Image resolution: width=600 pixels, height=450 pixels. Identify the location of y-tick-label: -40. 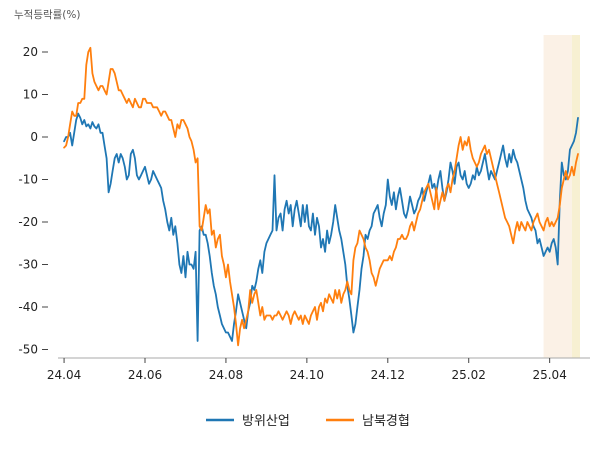
(28, 307).